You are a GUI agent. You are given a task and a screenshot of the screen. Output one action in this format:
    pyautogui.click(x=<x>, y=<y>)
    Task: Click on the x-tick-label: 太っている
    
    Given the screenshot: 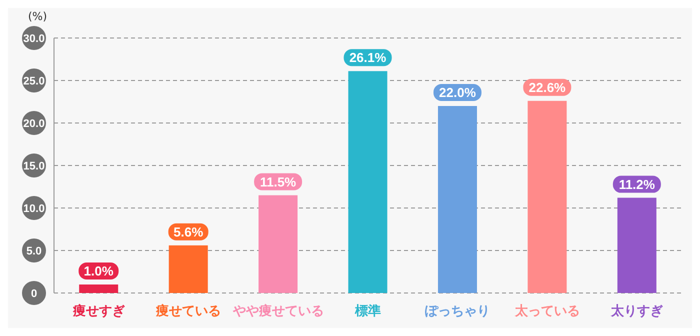 What is the action you would take?
    pyautogui.click(x=547, y=311)
    